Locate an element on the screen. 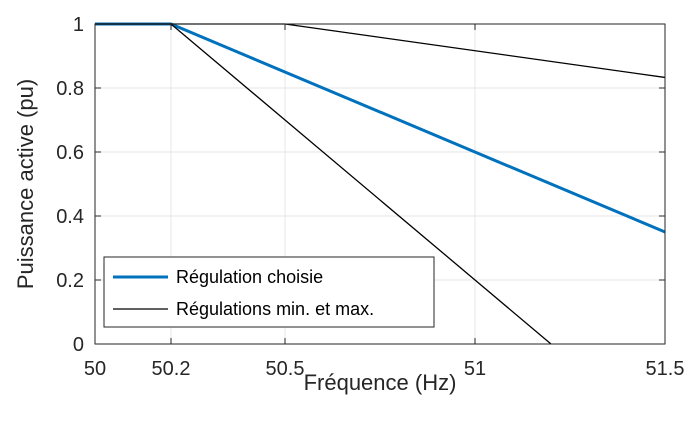 This screenshot has height=421, width=691. x-tick-label-4: 51.5 is located at coordinates (665, 369).